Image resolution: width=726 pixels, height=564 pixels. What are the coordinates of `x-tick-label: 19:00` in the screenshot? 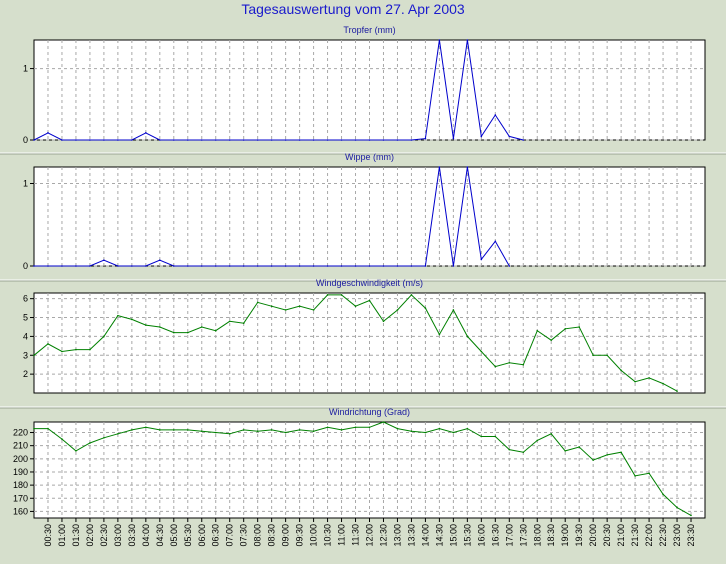 It's located at (565, 535).